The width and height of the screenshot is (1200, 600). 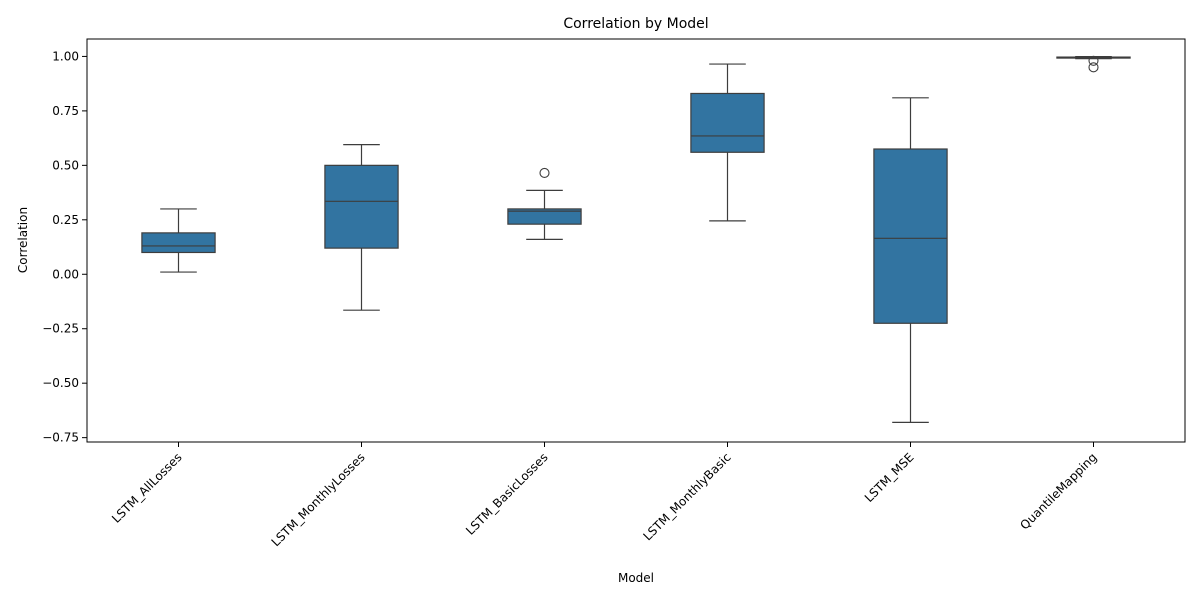 What do you see at coordinates (60, 329) in the screenshot?
I see `y-tick-label: −0.25` at bounding box center [60, 329].